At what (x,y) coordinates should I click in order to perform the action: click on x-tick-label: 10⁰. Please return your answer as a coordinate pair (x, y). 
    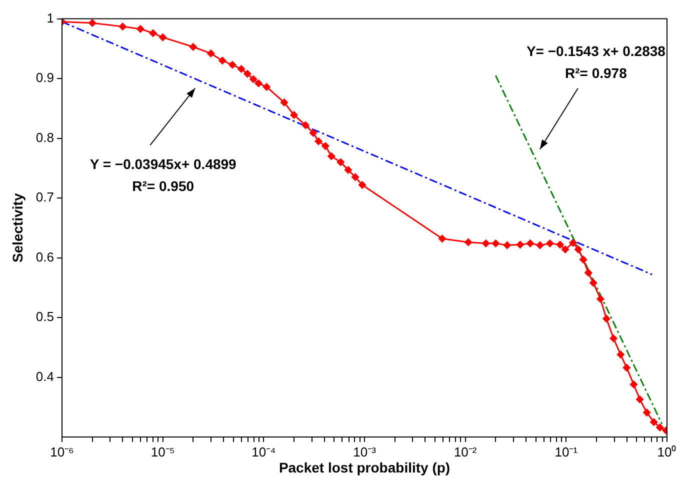
    Looking at the image, I should click on (667, 452).